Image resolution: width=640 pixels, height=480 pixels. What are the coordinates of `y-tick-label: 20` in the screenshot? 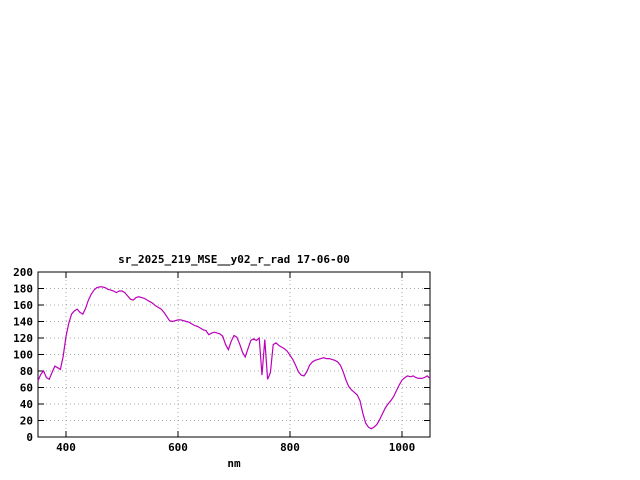 It's located at (26, 421).